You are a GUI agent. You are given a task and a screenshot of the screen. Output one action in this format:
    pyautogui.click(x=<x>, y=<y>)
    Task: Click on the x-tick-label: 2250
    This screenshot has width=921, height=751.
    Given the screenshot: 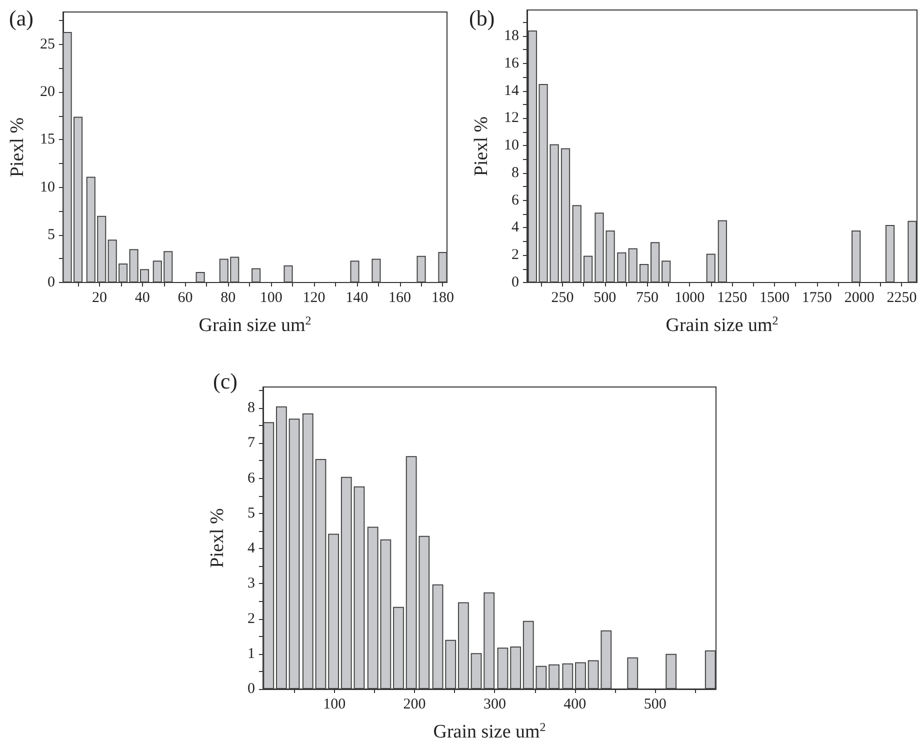 What is the action you would take?
    pyautogui.click(x=901, y=298)
    